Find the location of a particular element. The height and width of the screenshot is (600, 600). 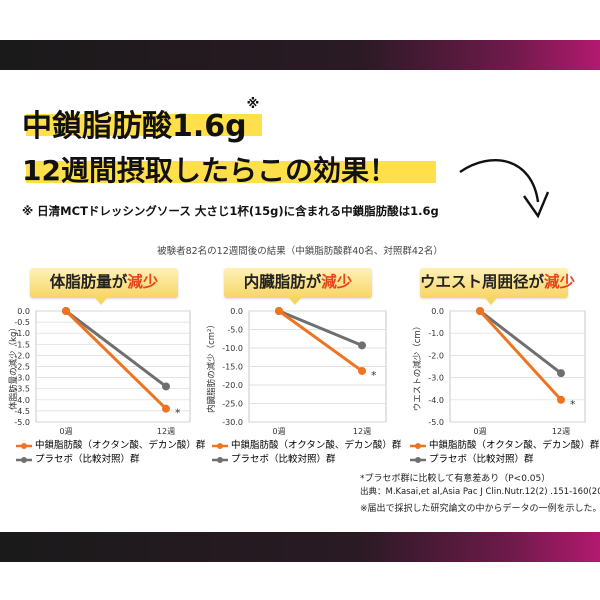

plot-area is located at coordinates (517, 366).